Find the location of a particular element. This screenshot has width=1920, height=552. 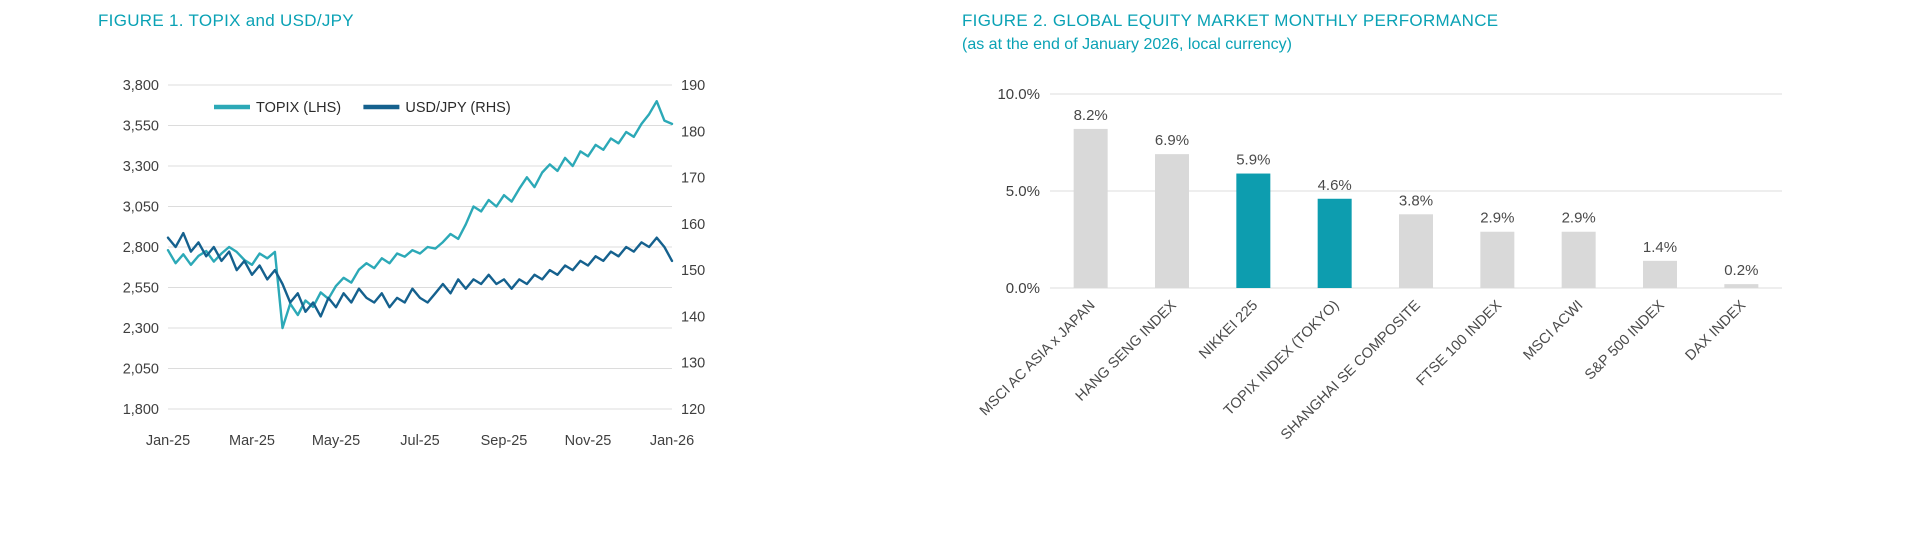

bar-category-label: MSCI ACWI is located at coordinates (1553, 331).